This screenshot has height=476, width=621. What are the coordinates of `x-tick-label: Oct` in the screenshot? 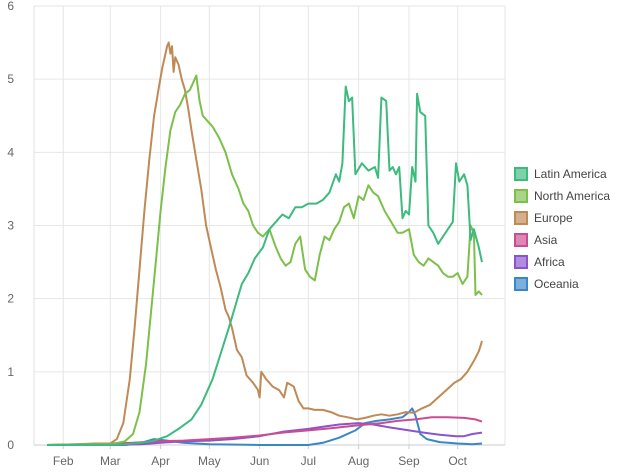 It's located at (457, 461).